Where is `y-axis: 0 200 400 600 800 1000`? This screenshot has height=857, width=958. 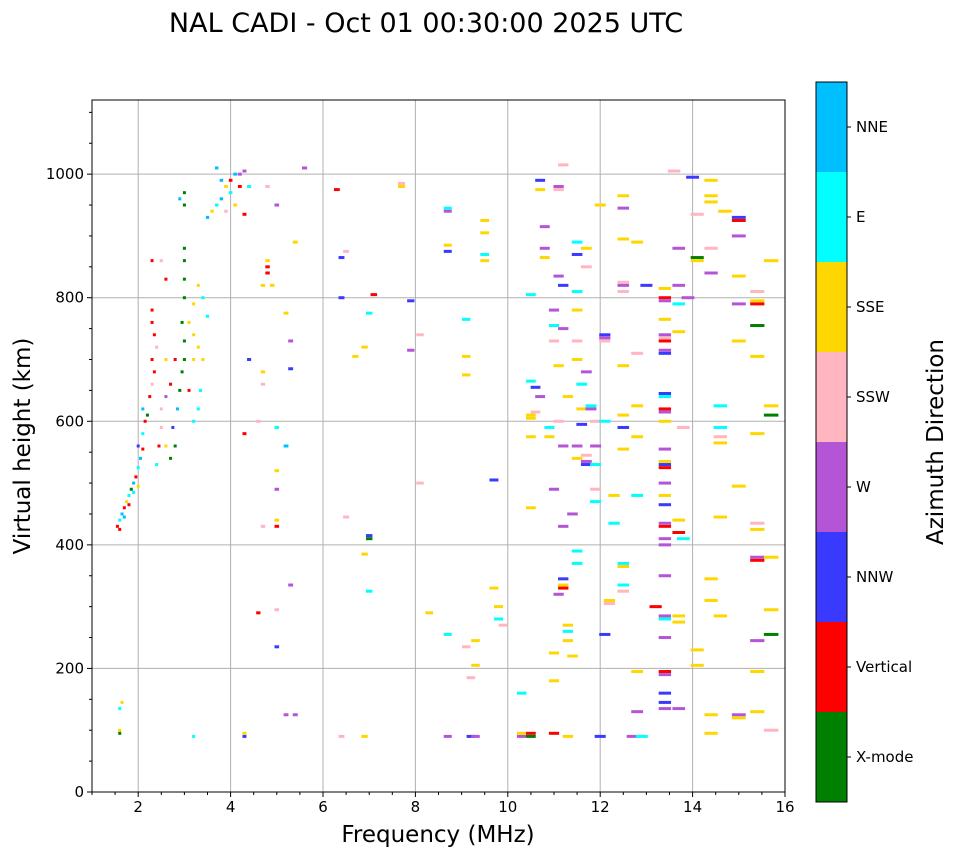
y-axis: 0 200 400 600 800 1000 is located at coordinates (69, 456).